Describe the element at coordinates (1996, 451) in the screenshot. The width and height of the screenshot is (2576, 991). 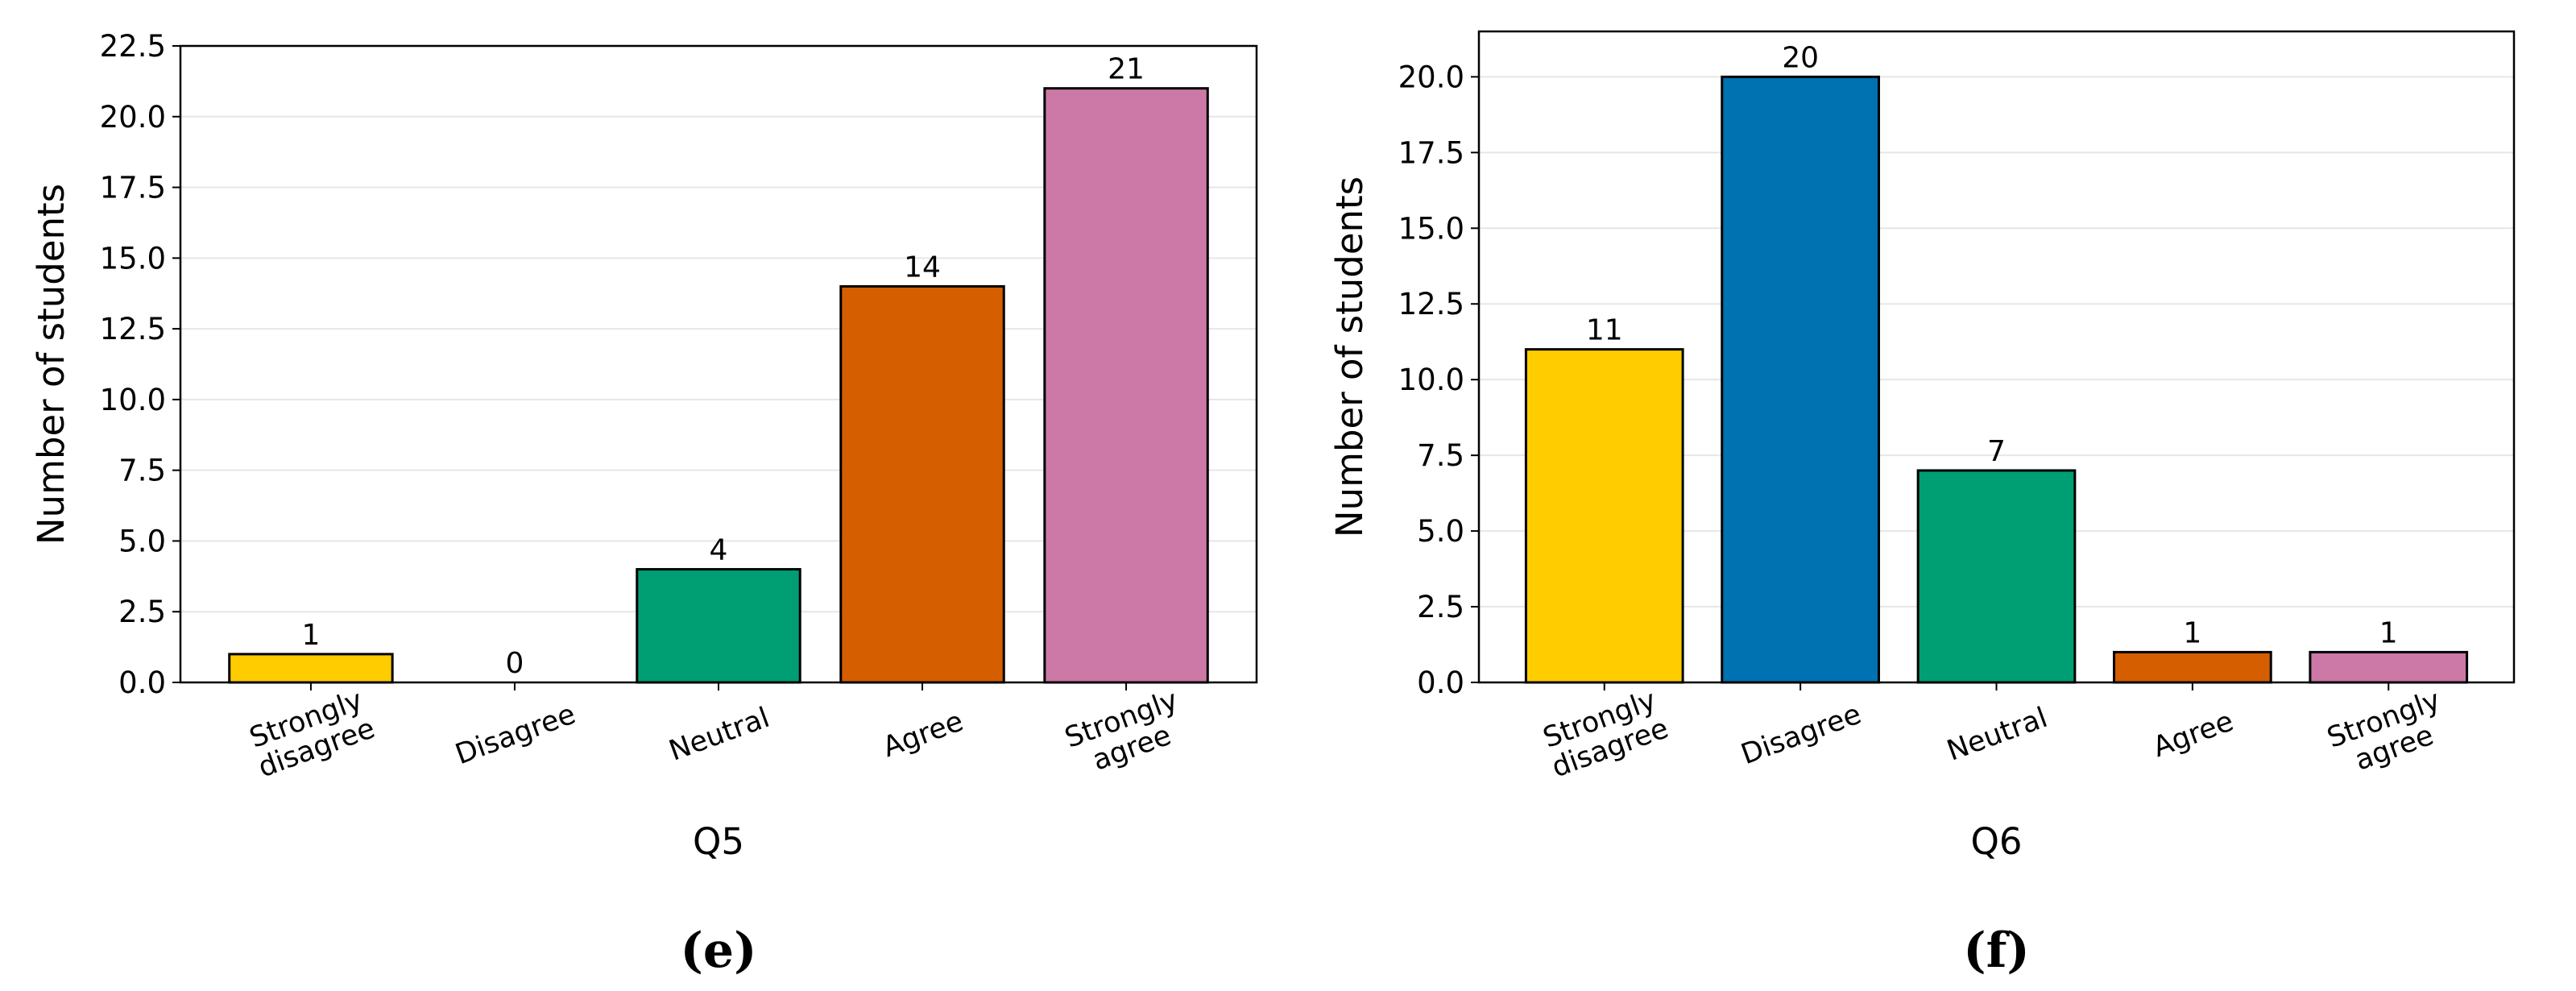
I see `value-label: 7` at that location.